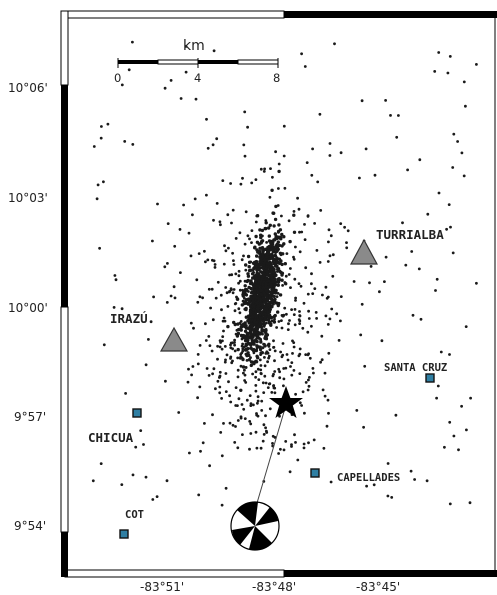 This screenshot has height=595, width=497. I want to click on lon-label-83-48: -83°48', so click(274, 587).